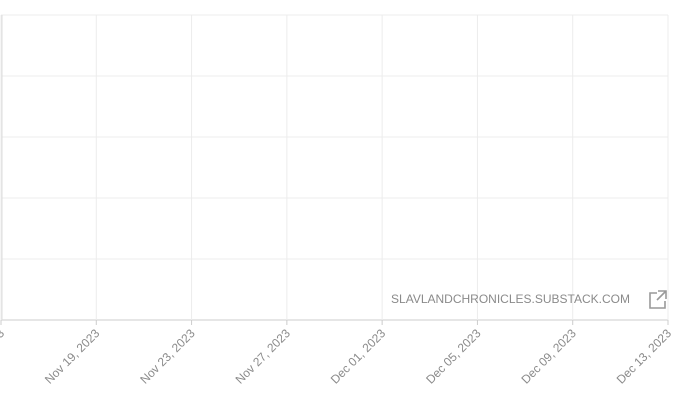 The image size is (691, 410). Describe the element at coordinates (72, 356) in the screenshot. I see `x-tick-label: Nov 19, 2023` at that location.